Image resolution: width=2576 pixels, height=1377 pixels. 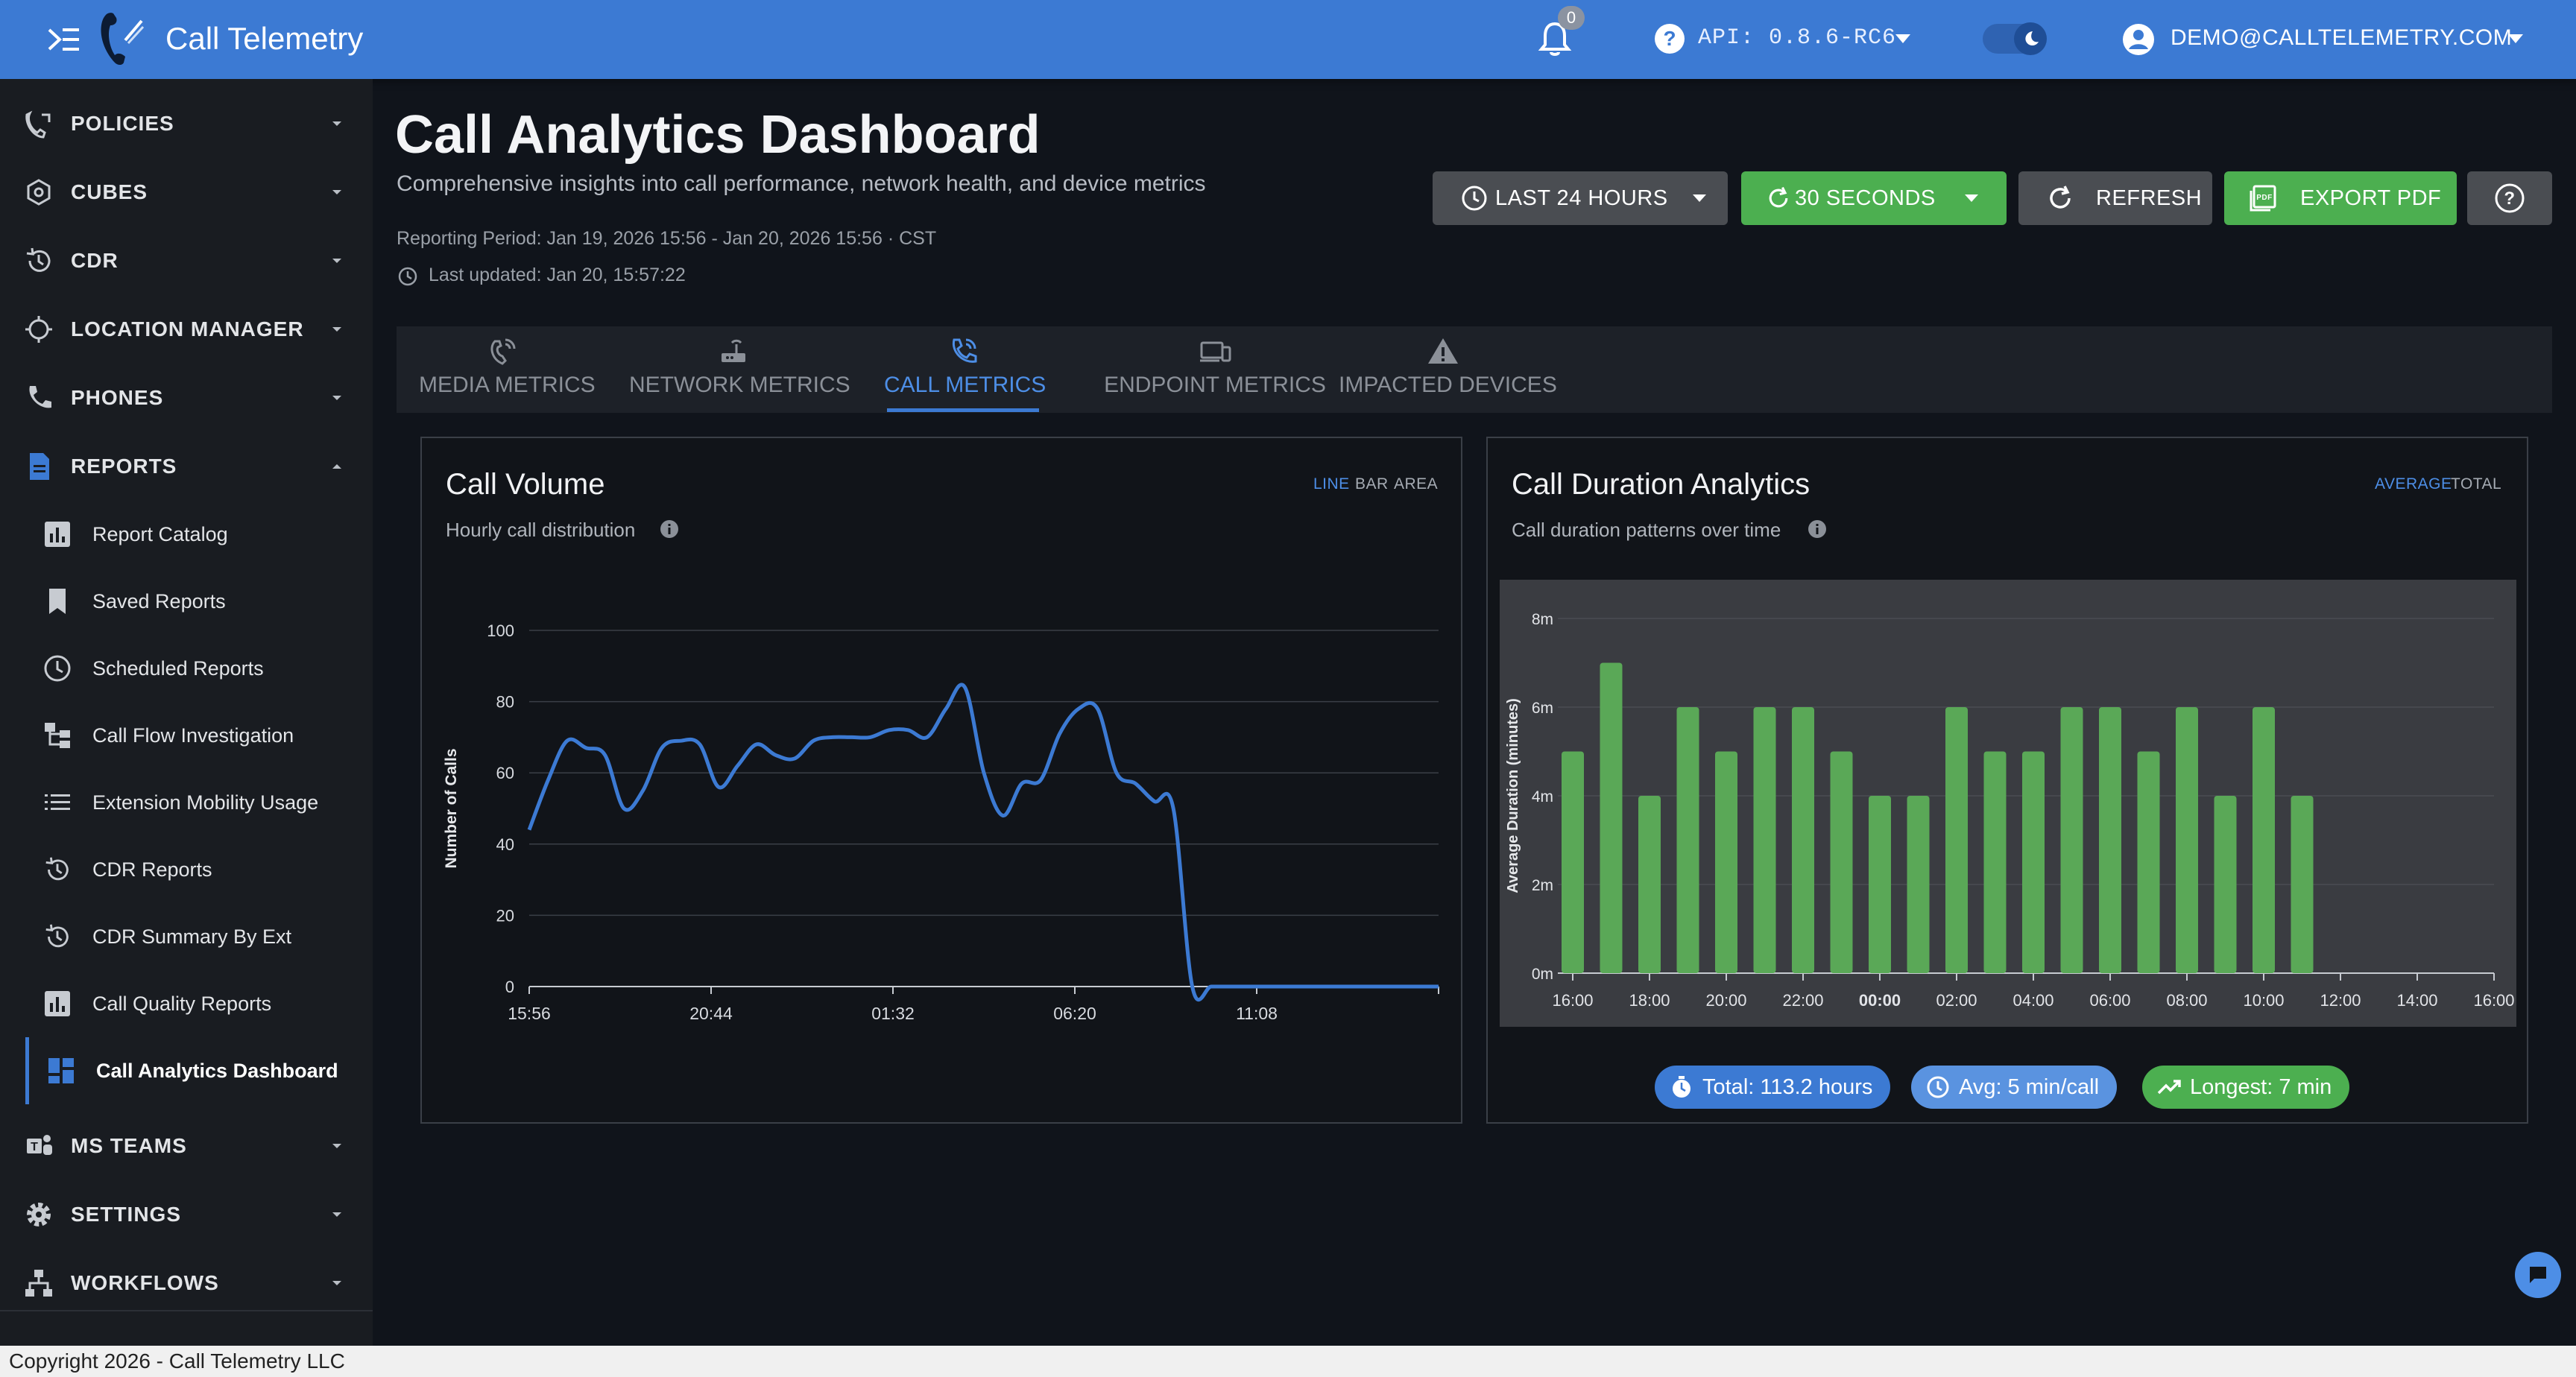 What do you see at coordinates (199, 869) in the screenshot?
I see `sidebar-subitem-cdr-reports: CDR Reports` at bounding box center [199, 869].